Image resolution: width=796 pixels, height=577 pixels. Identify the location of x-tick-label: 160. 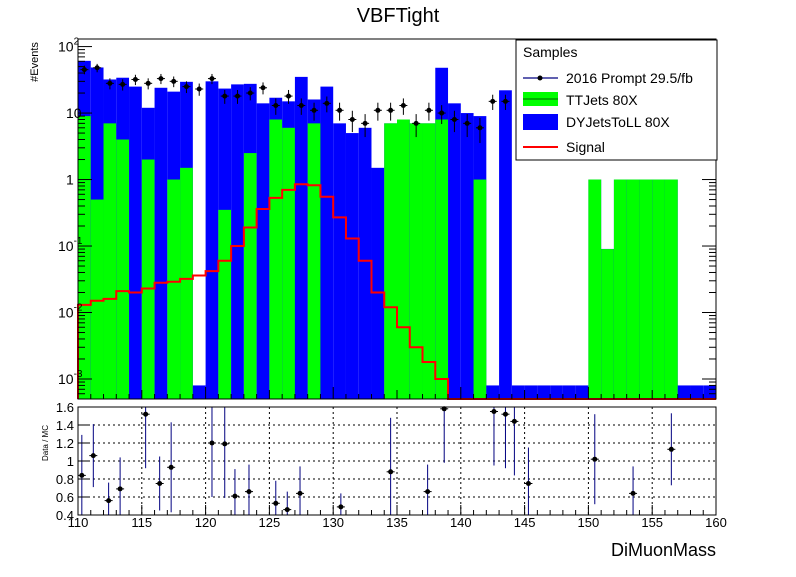
(716, 522).